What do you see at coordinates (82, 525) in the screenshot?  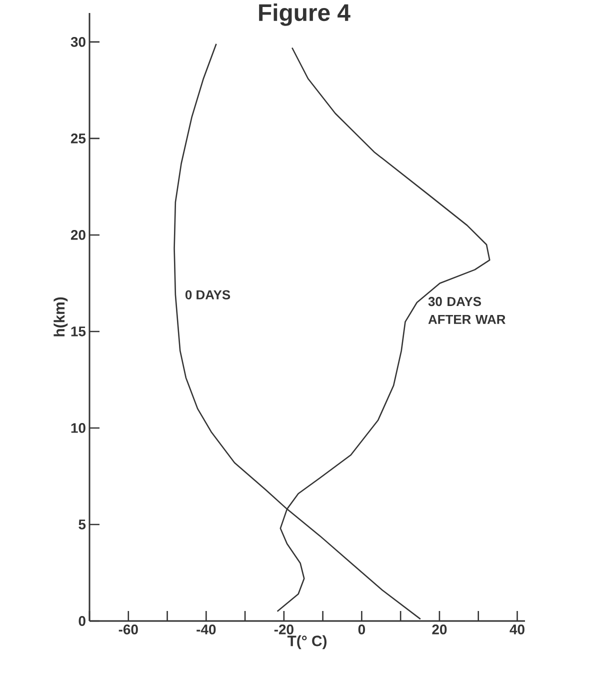 I see `y-tick-label: 5` at bounding box center [82, 525].